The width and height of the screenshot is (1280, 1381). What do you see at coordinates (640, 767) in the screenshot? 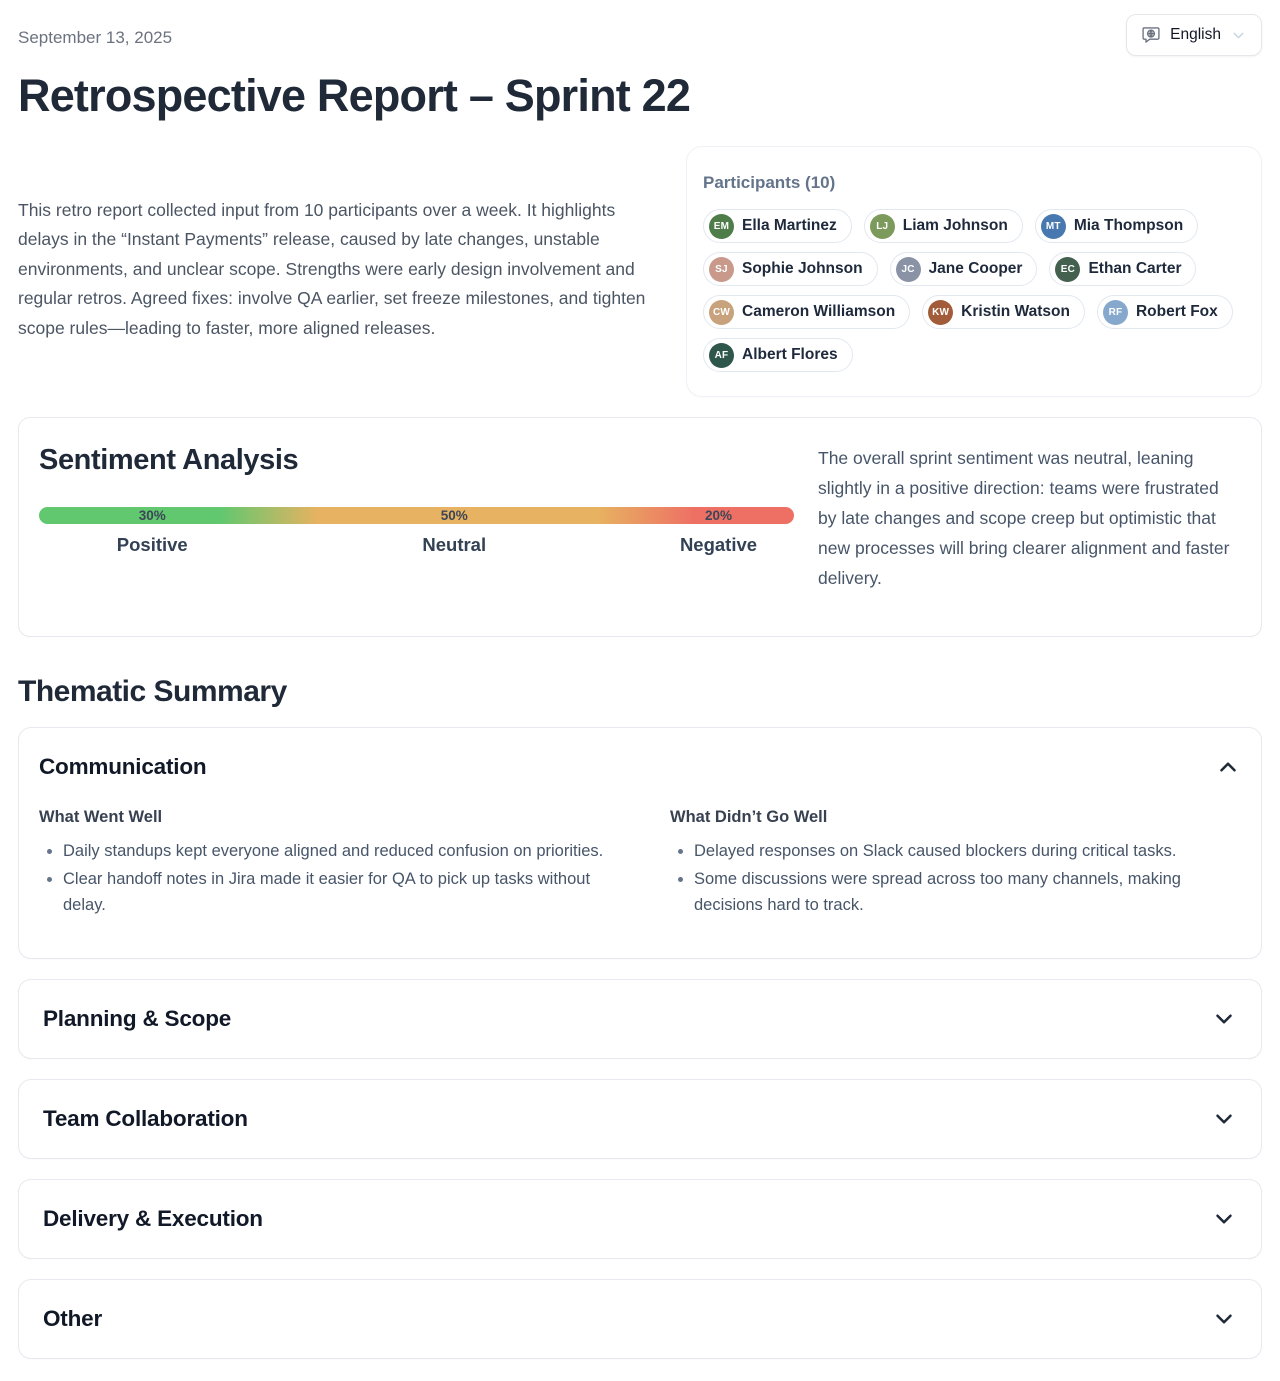
I see `section-header-communication: Communication` at bounding box center [640, 767].